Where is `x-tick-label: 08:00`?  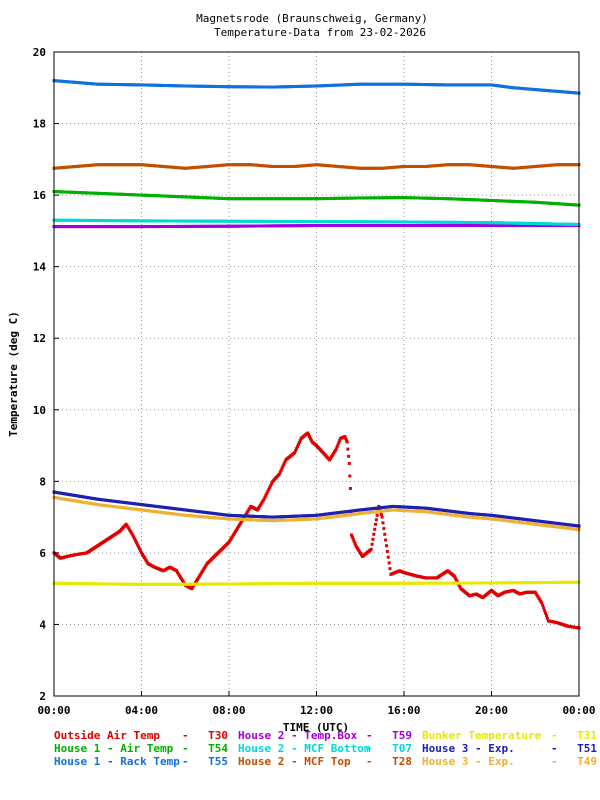
x-tick-label: 08:00 is located at coordinates (228, 710).